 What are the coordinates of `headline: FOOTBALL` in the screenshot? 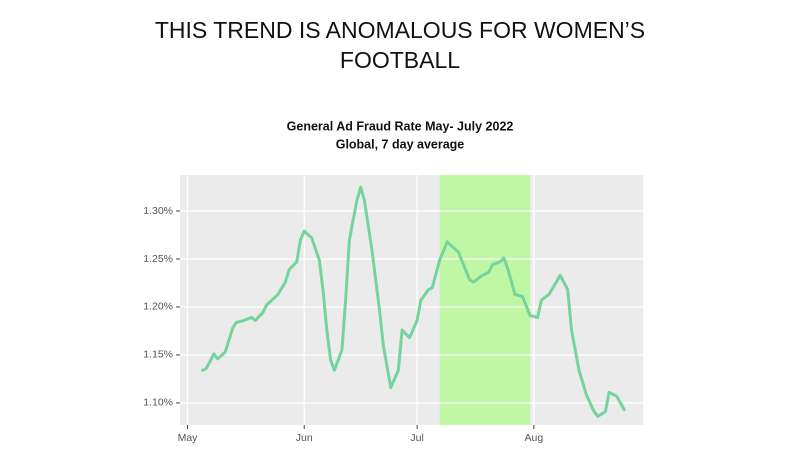 It's located at (400, 60).